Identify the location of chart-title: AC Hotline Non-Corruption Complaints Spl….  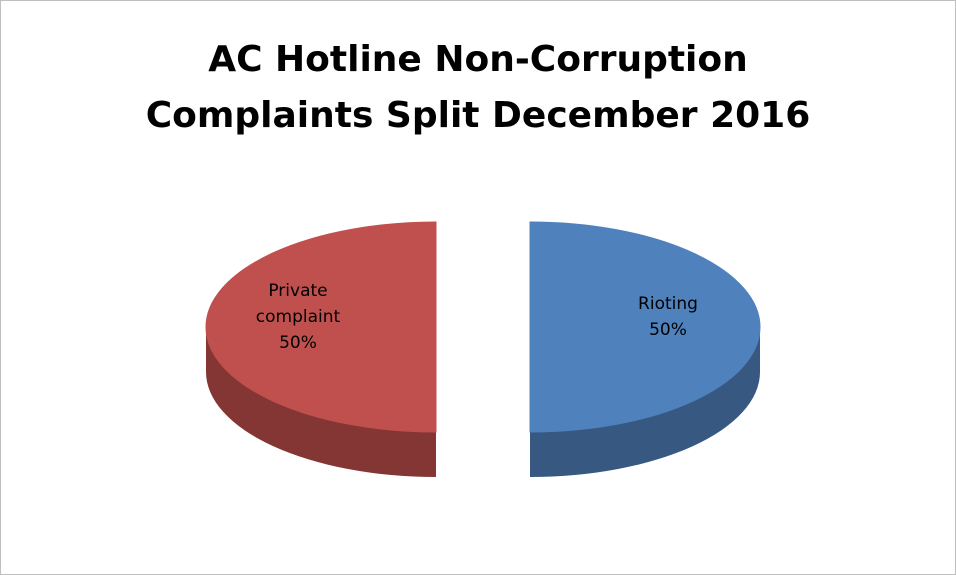
(478, 87).